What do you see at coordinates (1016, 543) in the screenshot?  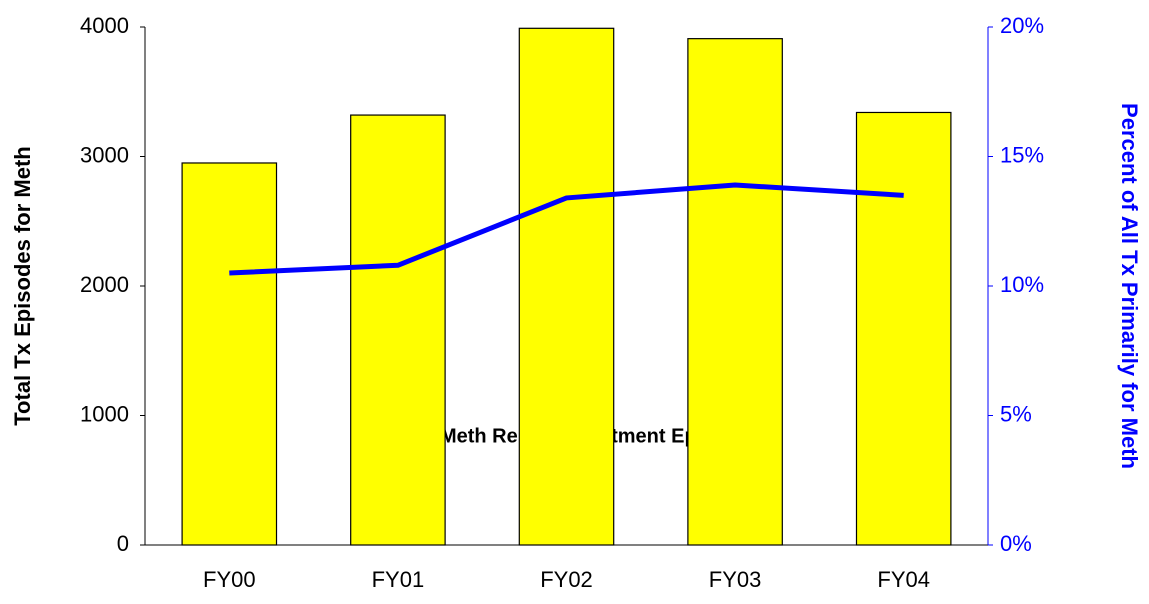 I see `y2-tick-label: 0%` at bounding box center [1016, 543].